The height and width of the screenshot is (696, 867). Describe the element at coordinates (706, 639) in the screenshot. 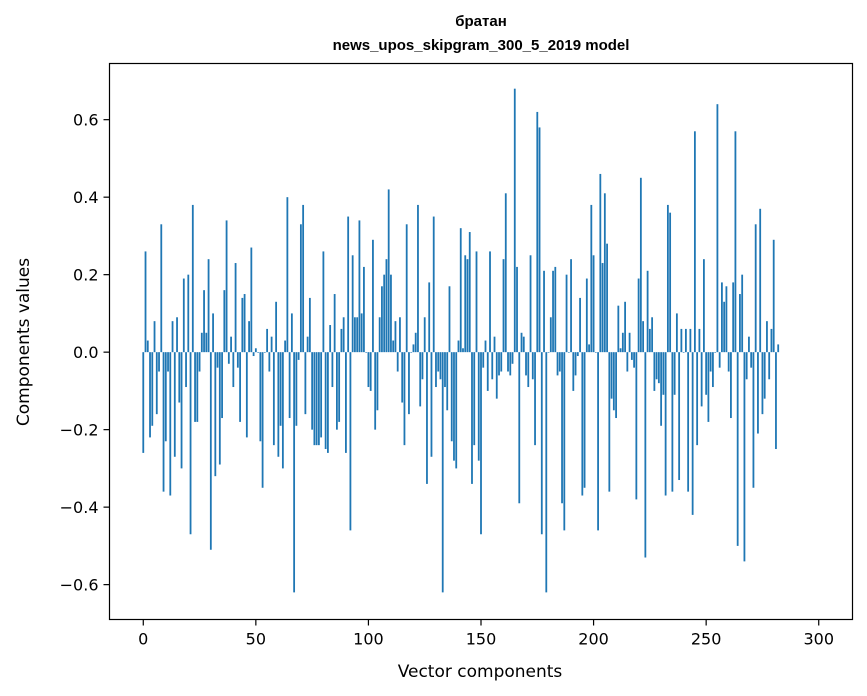

I see `x-tick-label: 250` at that location.